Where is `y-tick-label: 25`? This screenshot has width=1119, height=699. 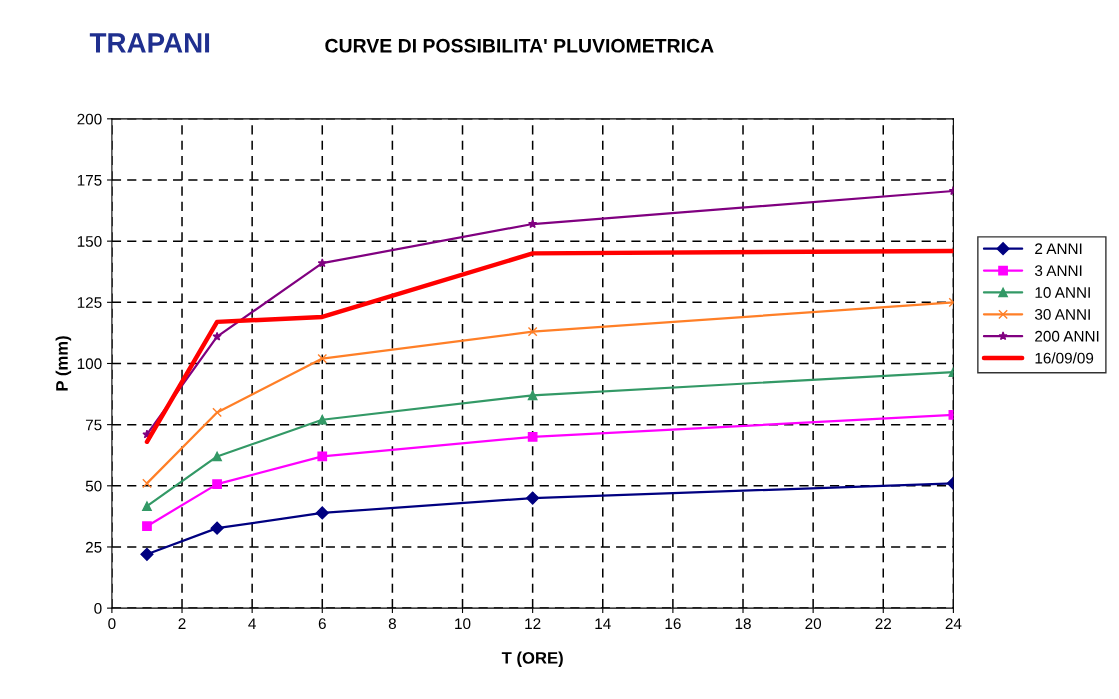 y-tick-label: 25 is located at coordinates (93, 547).